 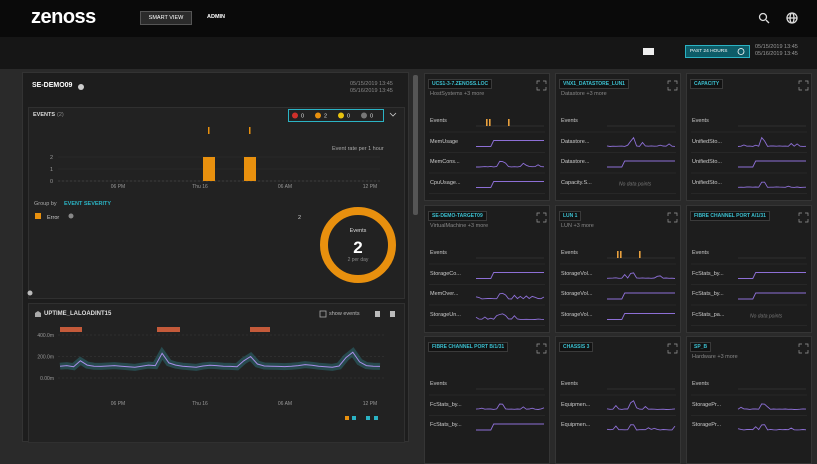 What do you see at coordinates (300, 218) in the screenshot?
I see `legend-count: 2` at bounding box center [300, 218].